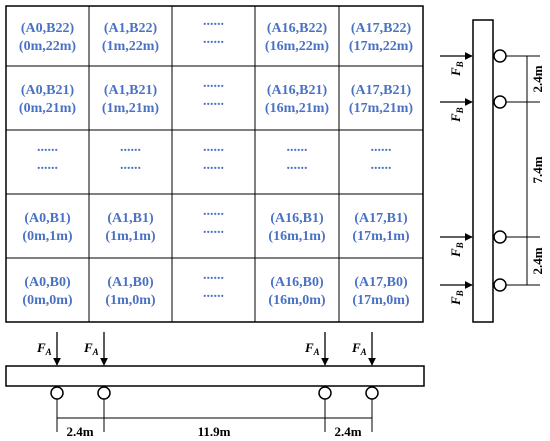  I want to click on cell-coordinate-label: (17m,1m), so click(380, 236).